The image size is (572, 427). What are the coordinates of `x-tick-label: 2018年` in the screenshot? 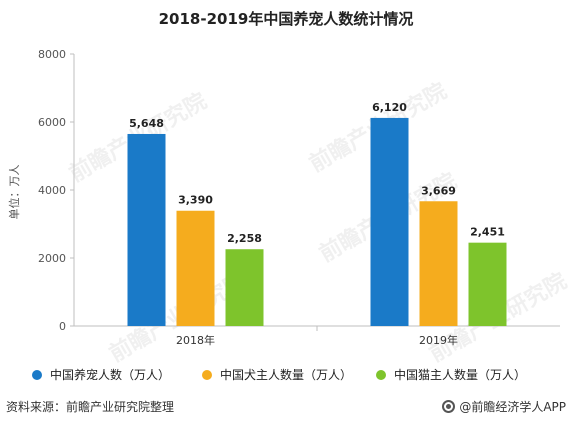 It's located at (195, 340).